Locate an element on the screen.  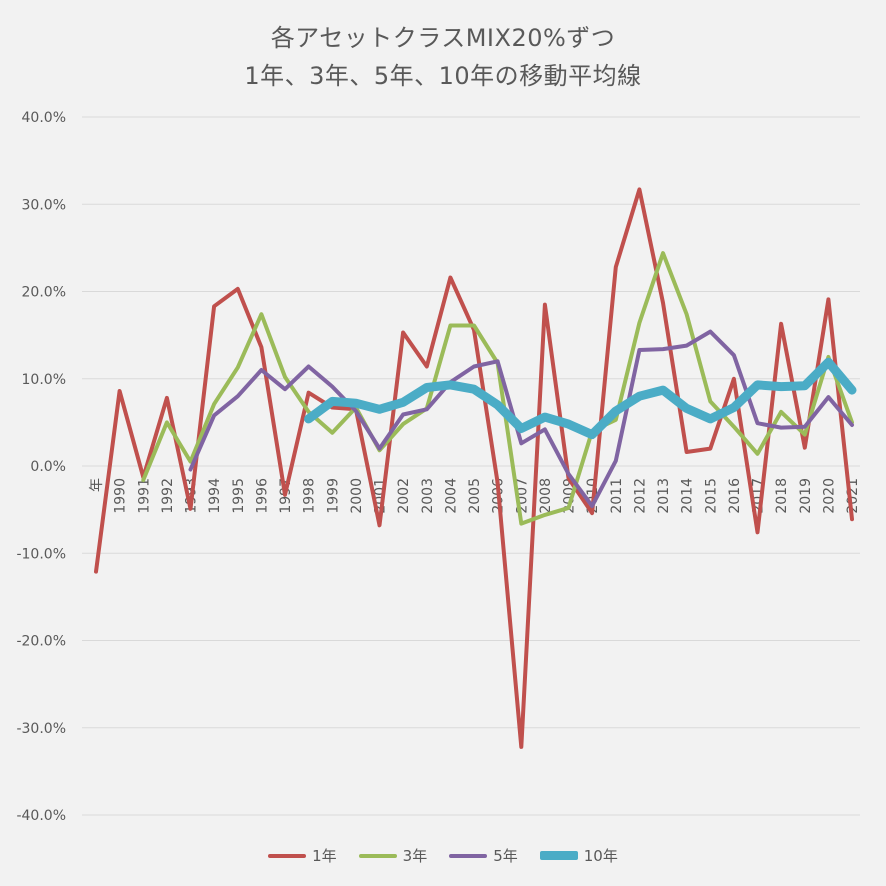
x-tick-label: 2016 is located at coordinates (735, 496).